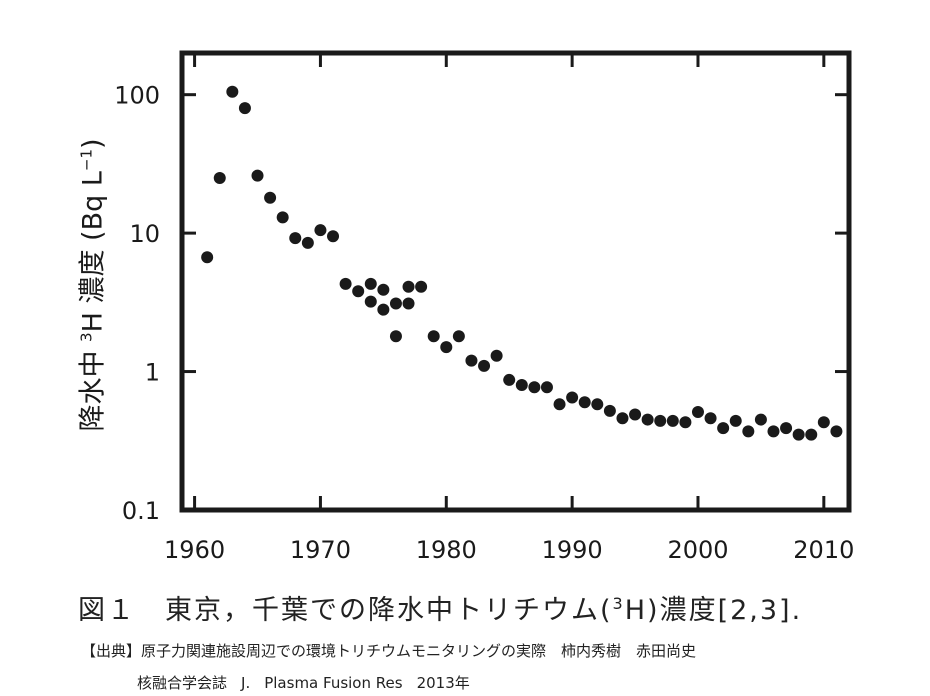 This screenshot has height=696, width=930. I want to click on y-tick-label: 100, so click(137, 96).